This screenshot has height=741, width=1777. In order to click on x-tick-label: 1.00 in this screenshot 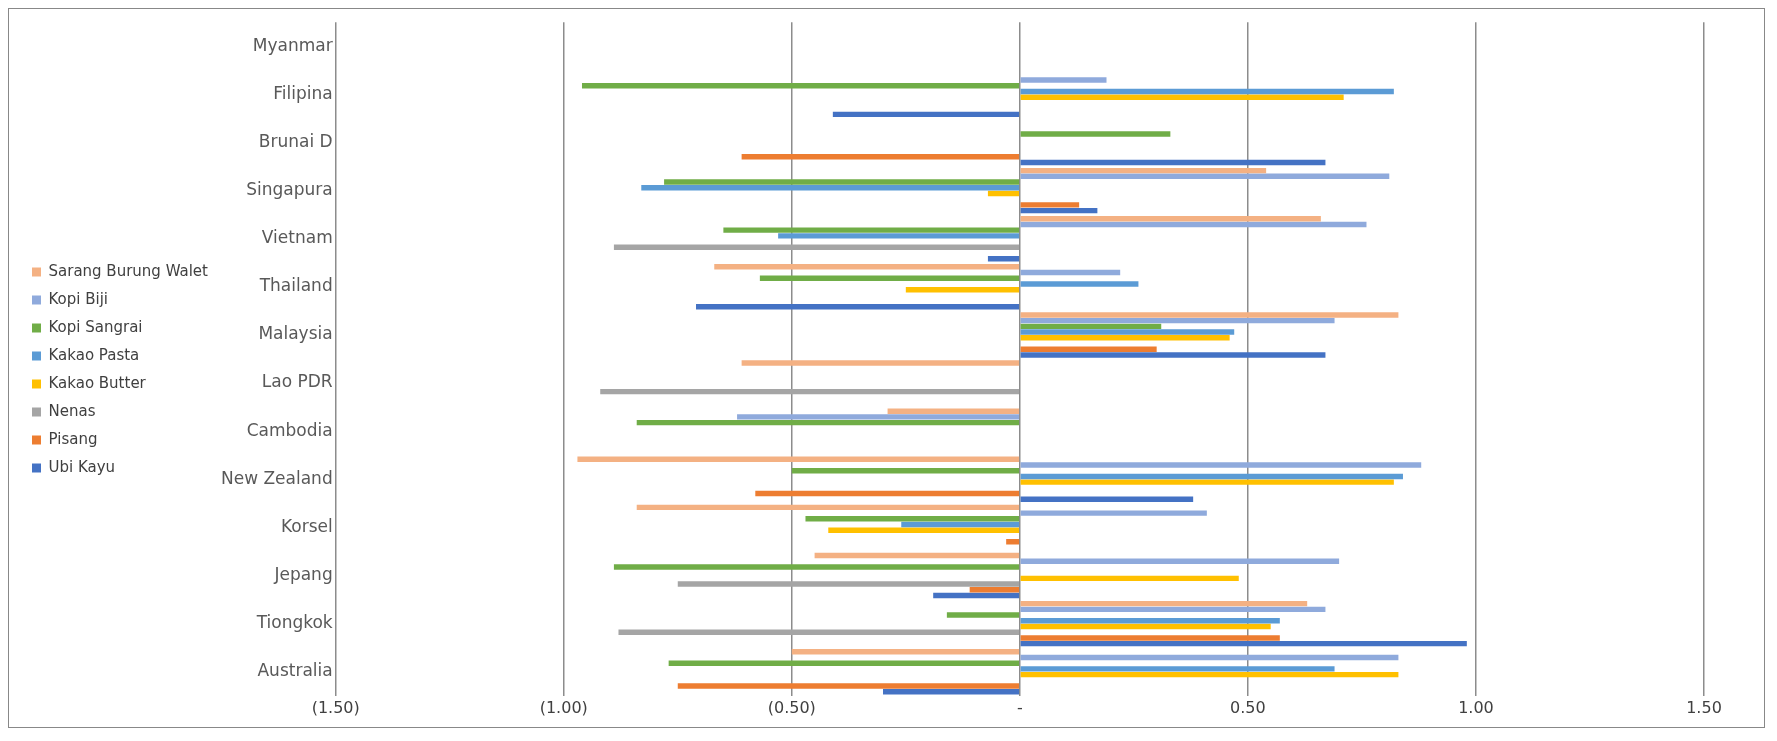, I will do `click(1476, 707)`.